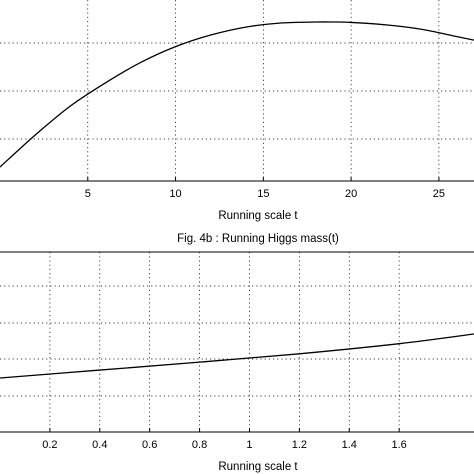  Describe the element at coordinates (175, 194) in the screenshot. I see `x-tick-label: 10` at that location.